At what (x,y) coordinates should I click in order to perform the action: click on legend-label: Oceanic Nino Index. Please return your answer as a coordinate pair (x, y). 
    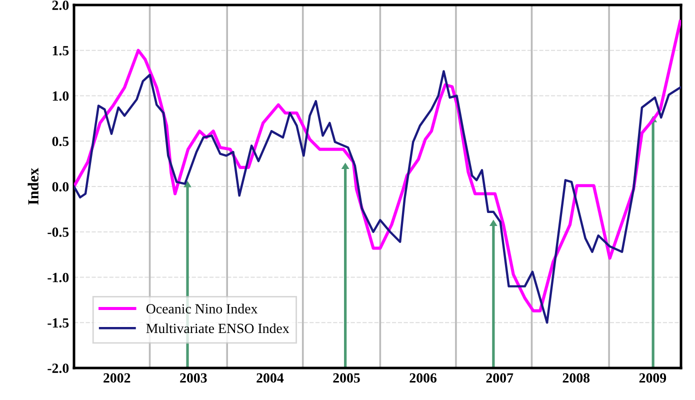
    Looking at the image, I should click on (202, 309).